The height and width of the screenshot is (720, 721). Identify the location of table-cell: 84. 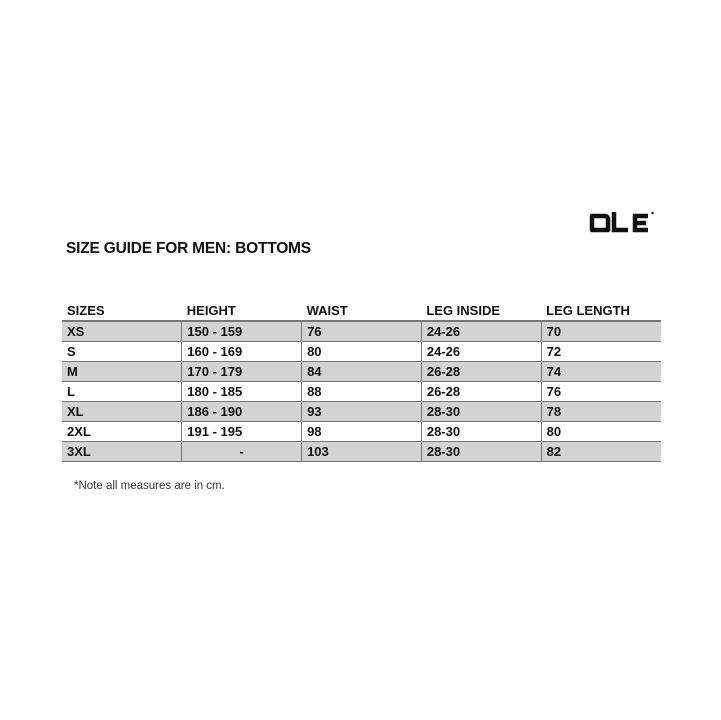
(361, 371).